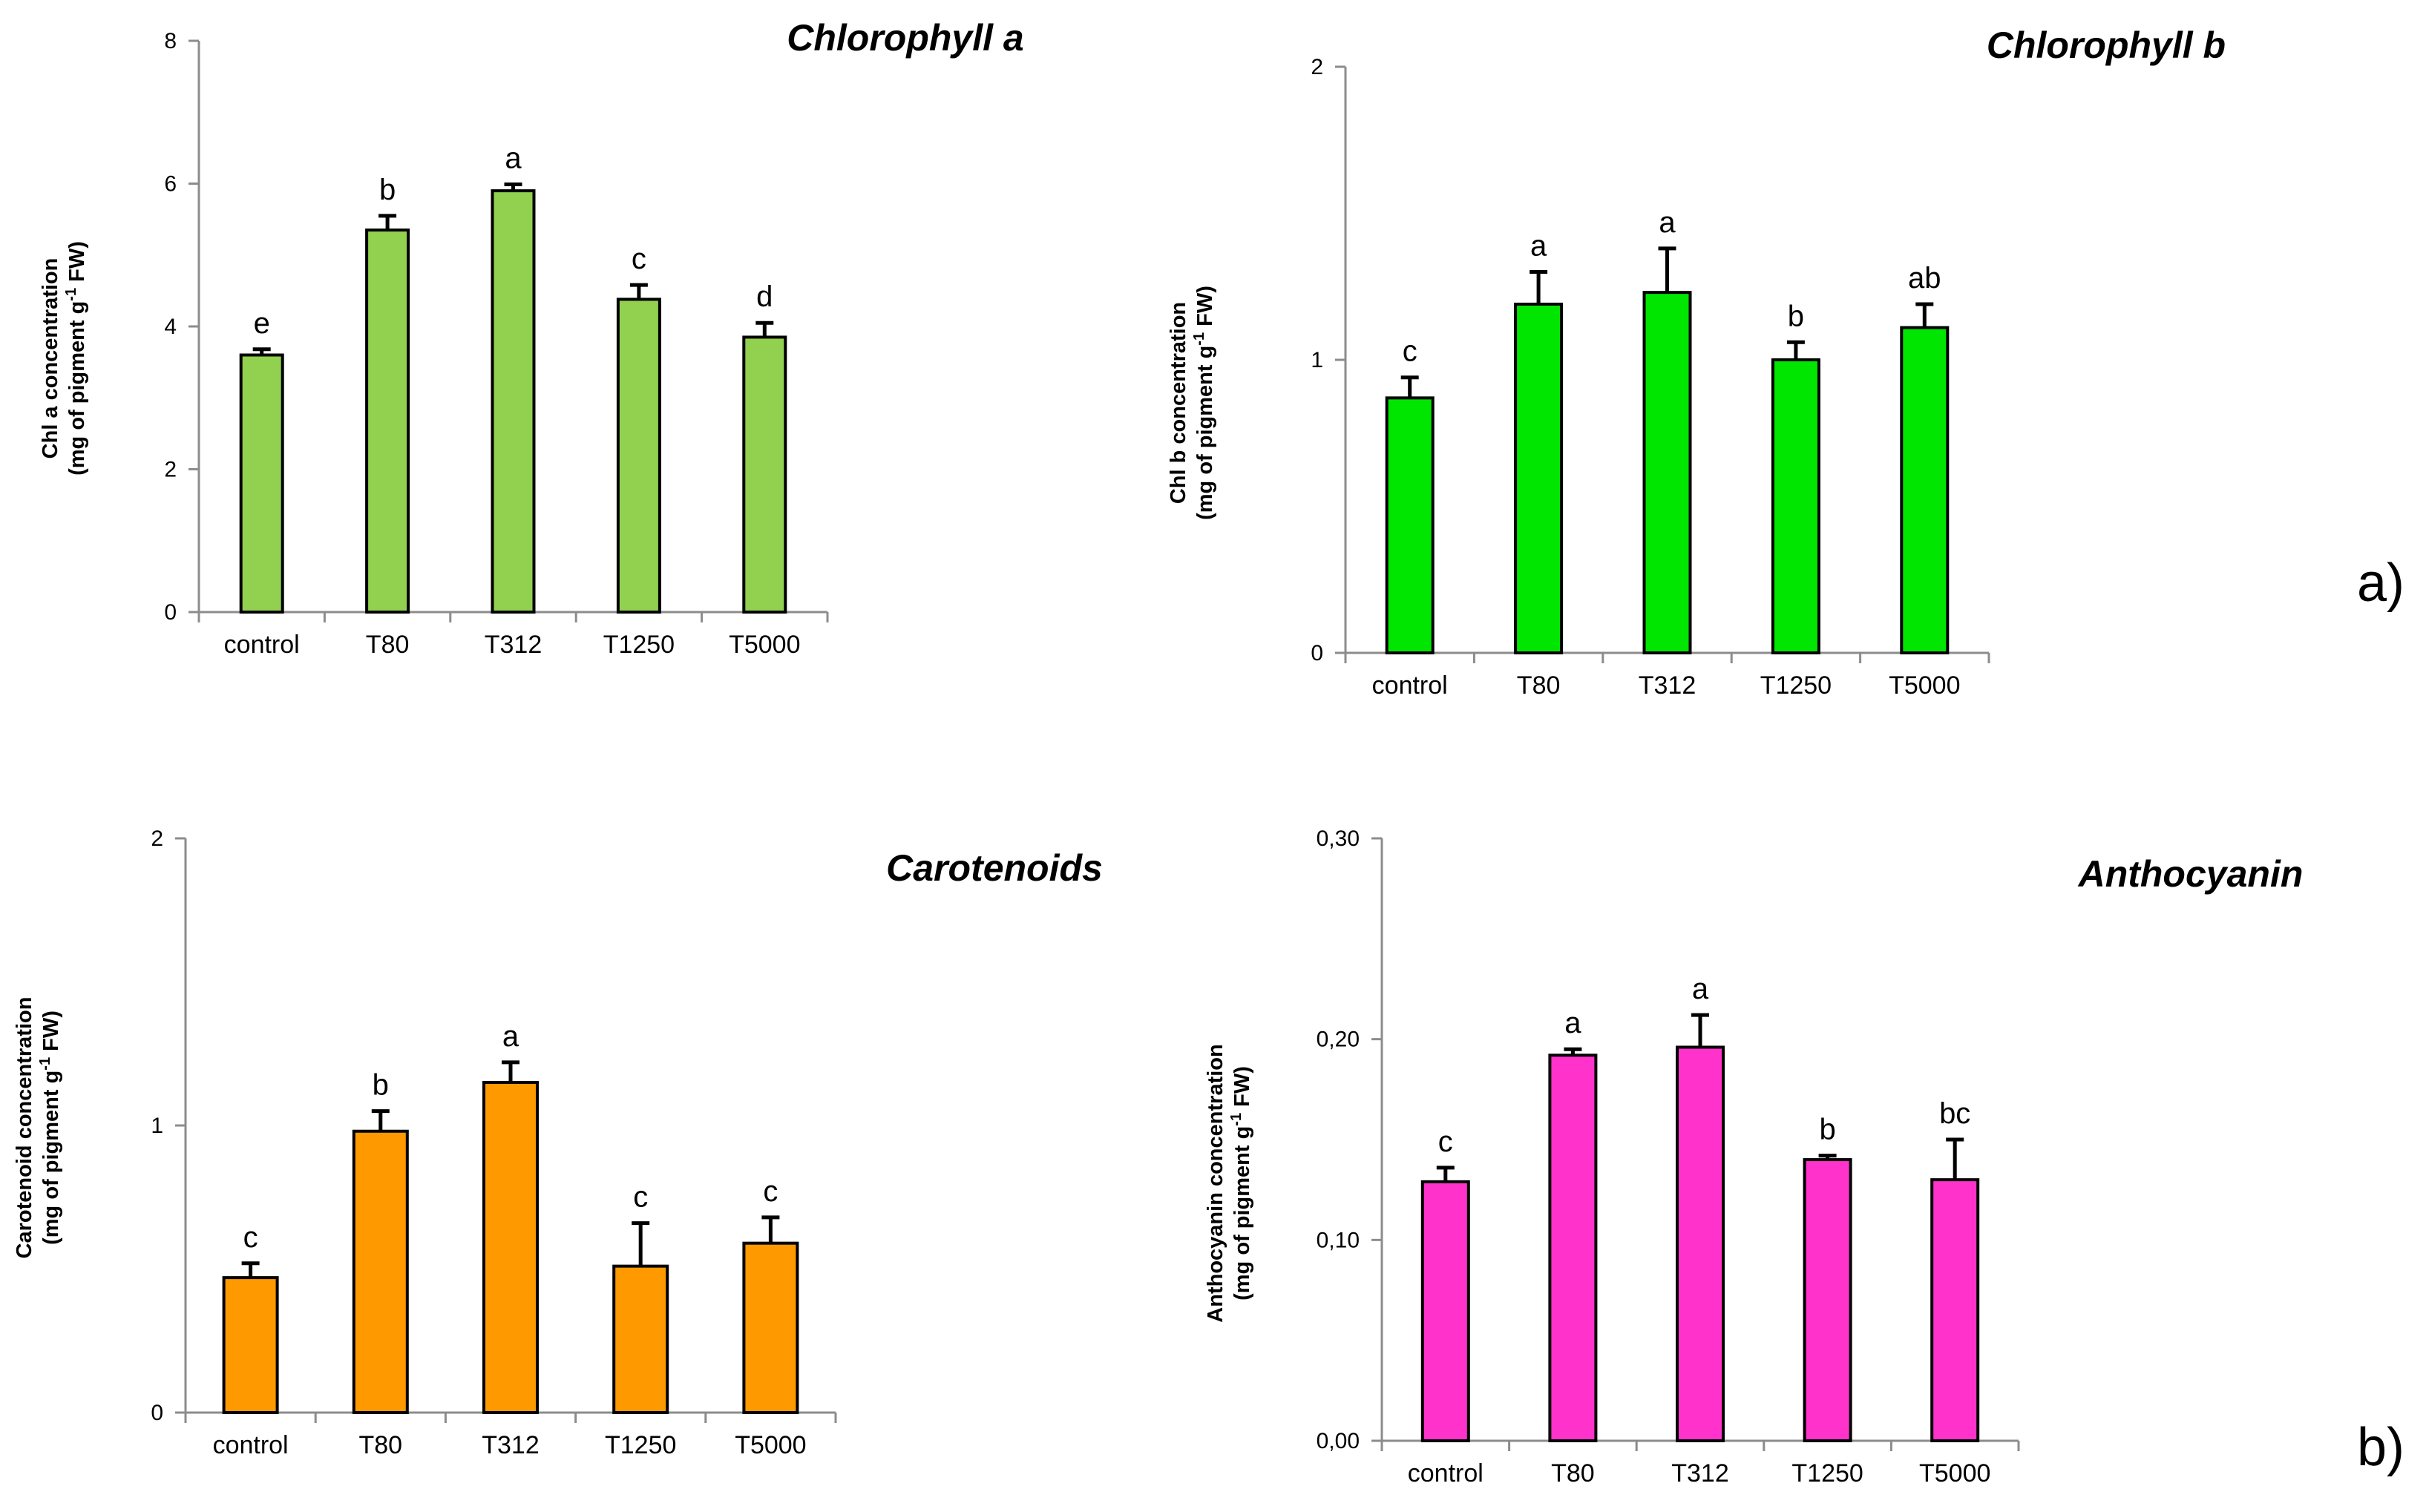  I want to click on y-tick-label: 4, so click(170, 327).